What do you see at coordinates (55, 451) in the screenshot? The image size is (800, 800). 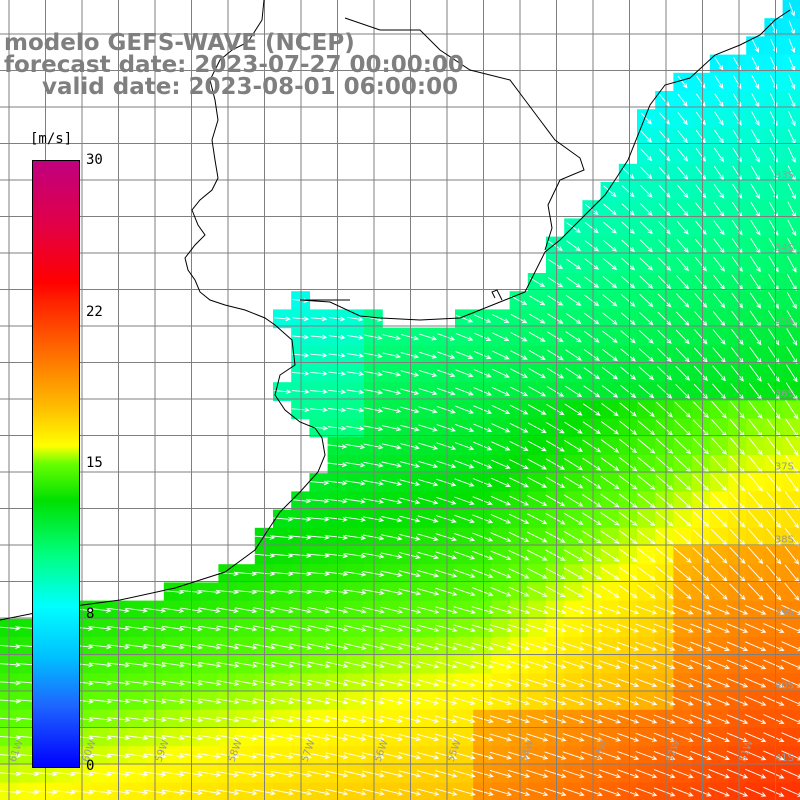 I see `color-legend: [m/s] 30 22 15 8 0` at bounding box center [55, 451].